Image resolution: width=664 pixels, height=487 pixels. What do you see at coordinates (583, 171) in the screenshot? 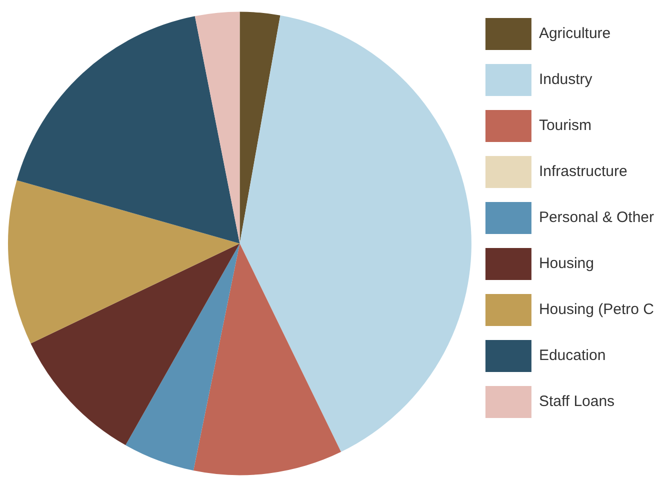
I see `legend-label: Infrastructure` at bounding box center [583, 171].